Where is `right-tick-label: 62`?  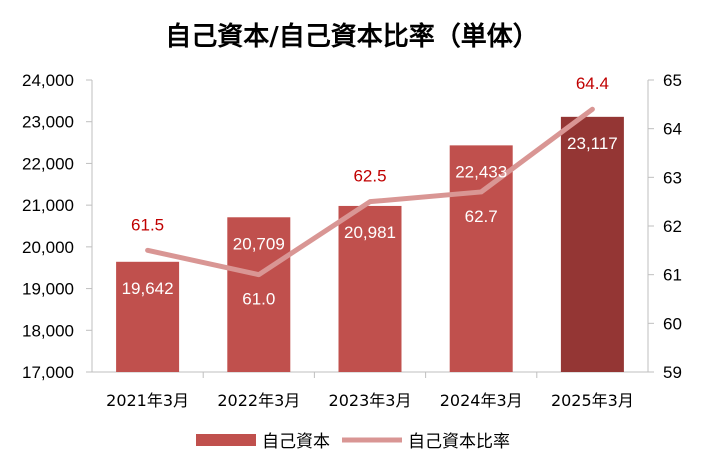 right-tick-label: 62 is located at coordinates (672, 226).